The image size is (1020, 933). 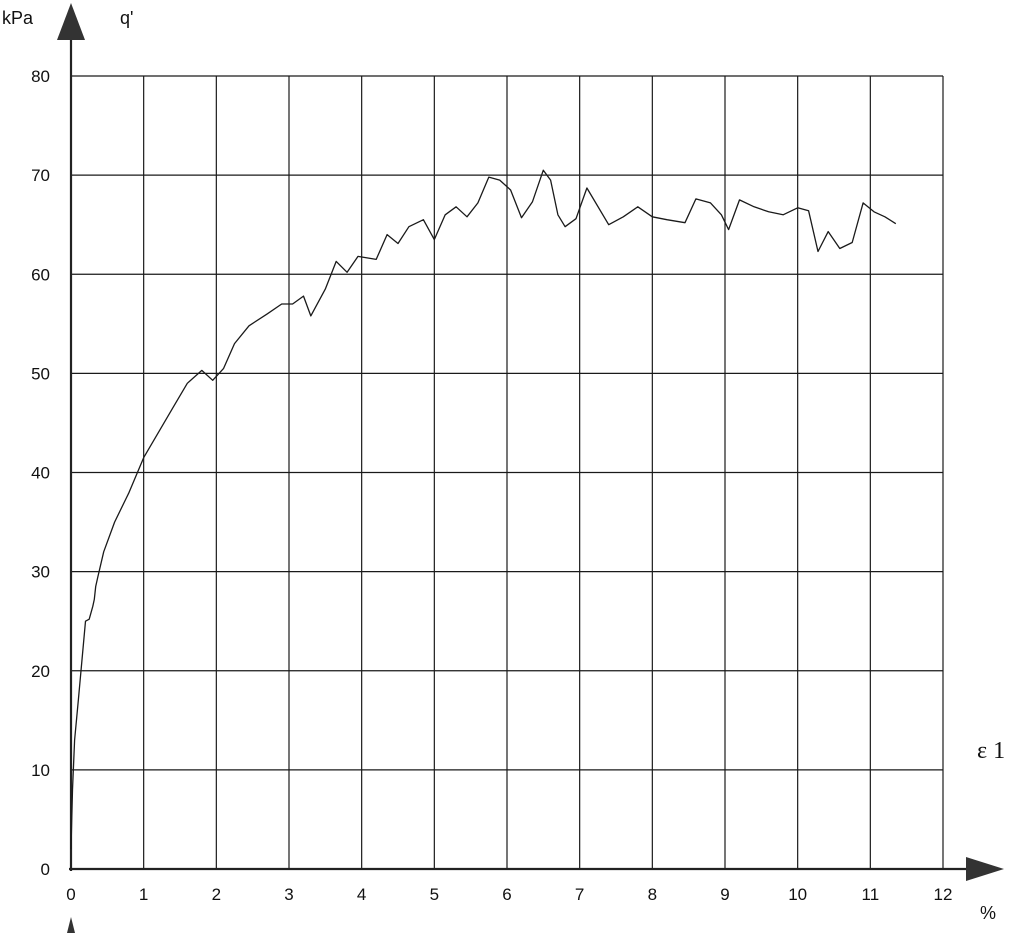 What do you see at coordinates (71, 925) in the screenshot?
I see `origin-marker-icon` at bounding box center [71, 925].